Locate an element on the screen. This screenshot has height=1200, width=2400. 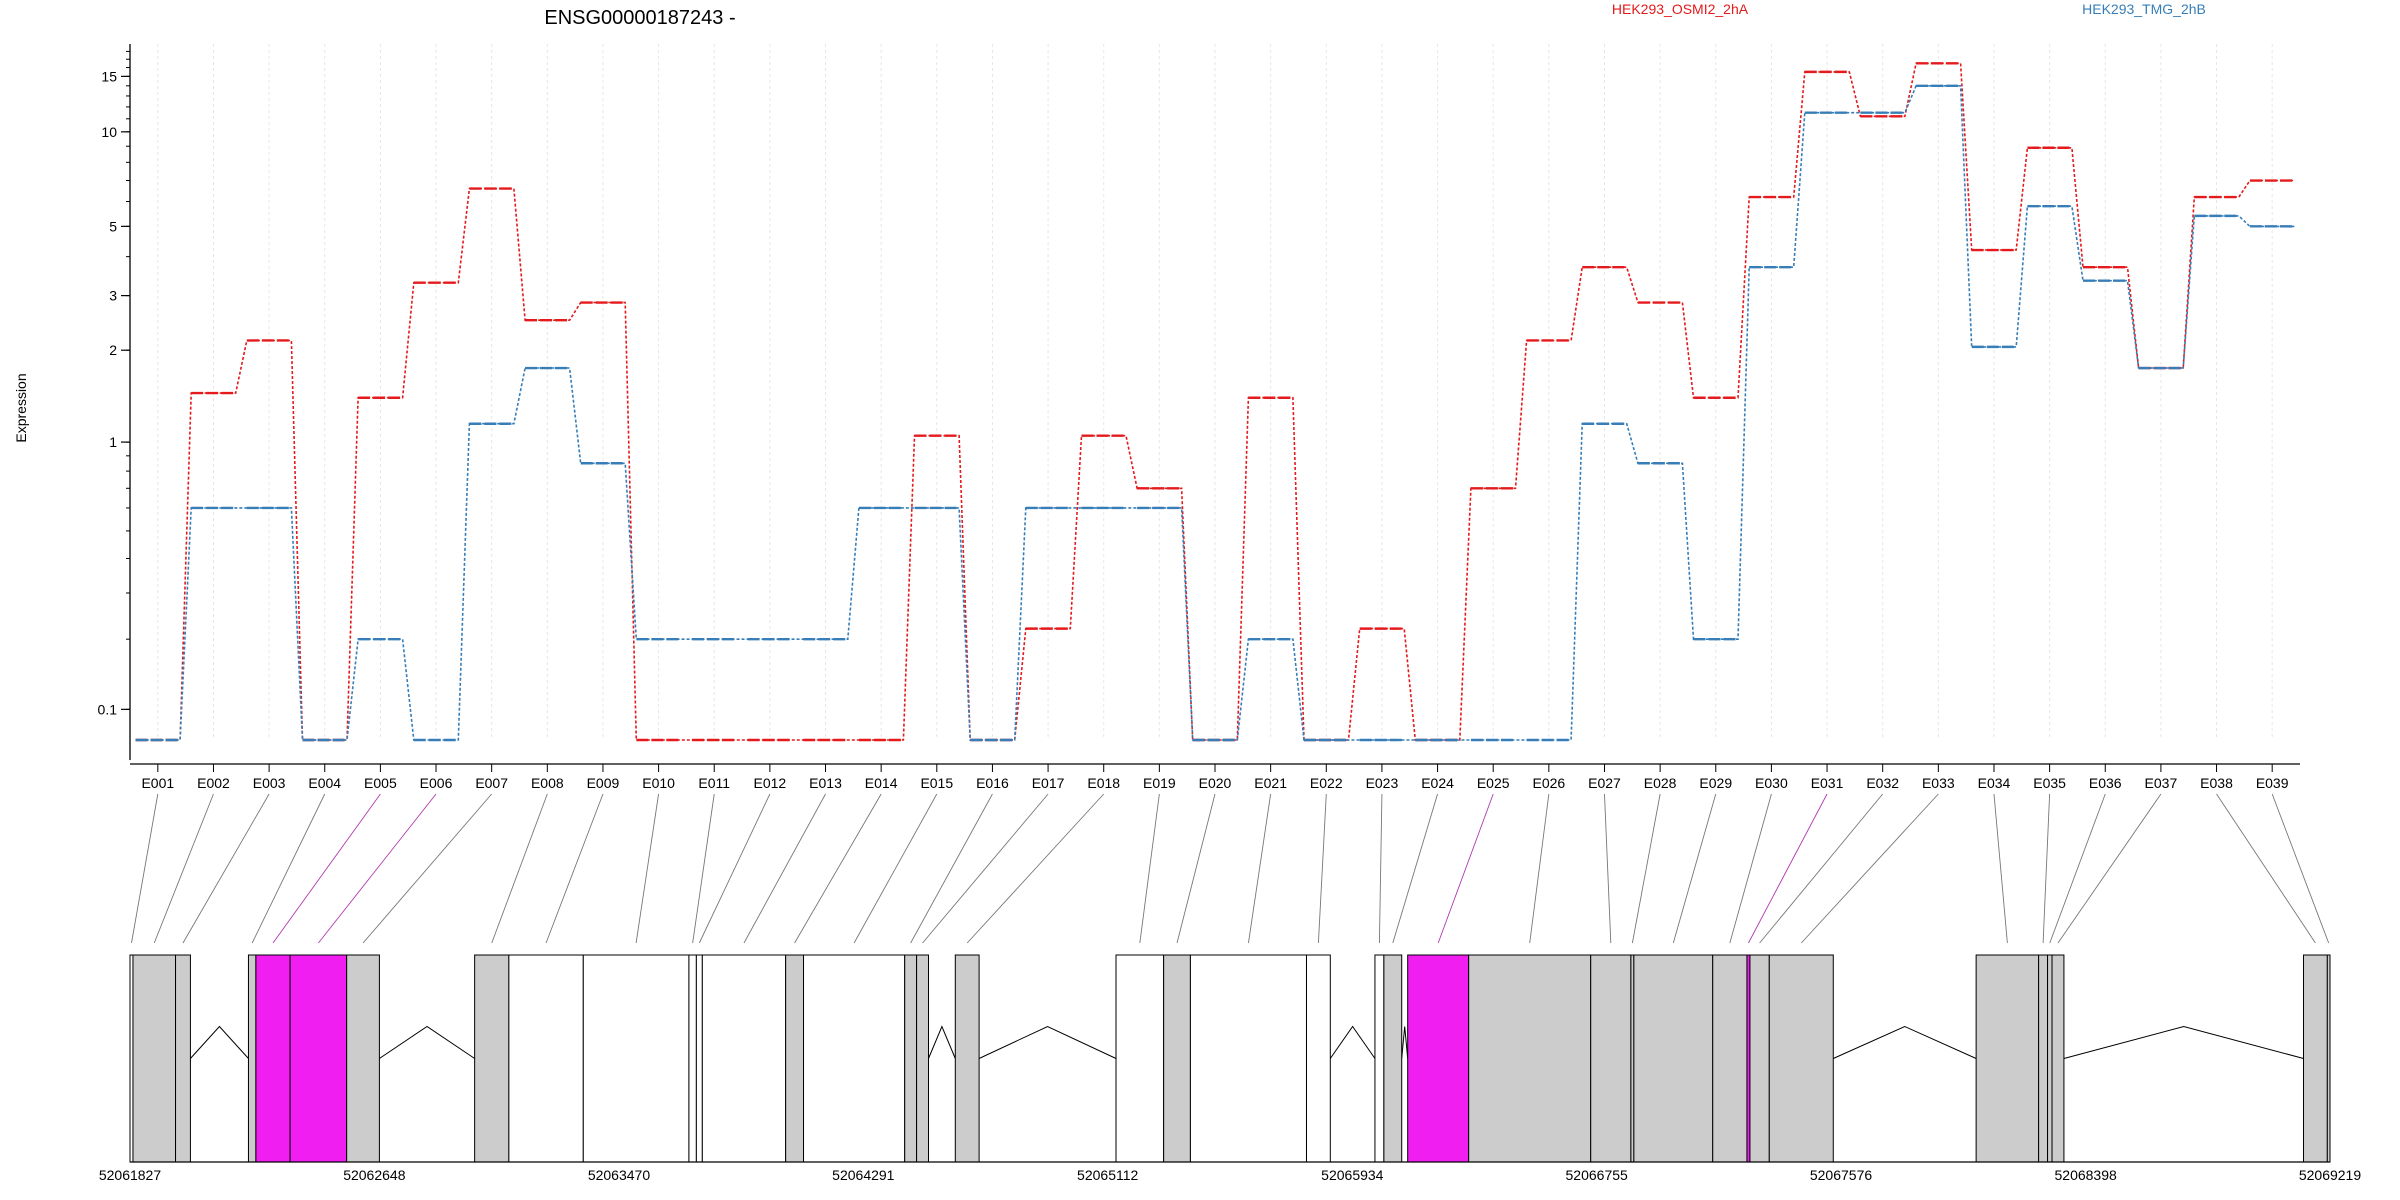
x-tick-label: E004 is located at coordinates (324, 783).